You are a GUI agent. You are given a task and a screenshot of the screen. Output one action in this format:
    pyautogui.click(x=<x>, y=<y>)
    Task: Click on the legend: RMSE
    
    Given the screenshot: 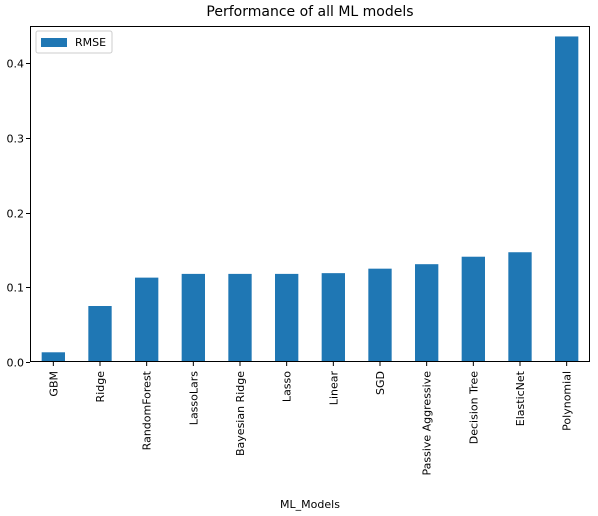 What is the action you would take?
    pyautogui.click(x=74, y=42)
    